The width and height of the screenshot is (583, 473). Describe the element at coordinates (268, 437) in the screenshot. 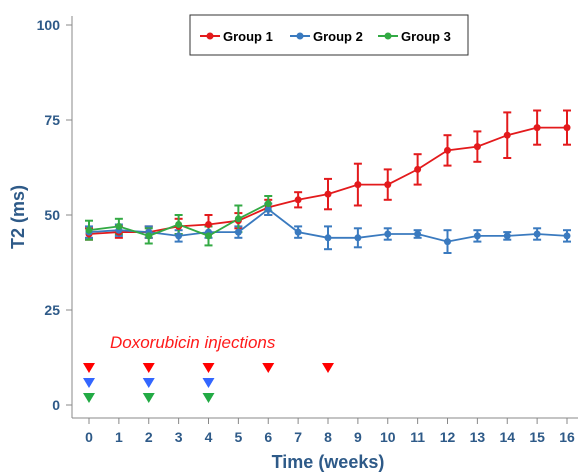

I see `x-tick-label-6: 6` at that location.